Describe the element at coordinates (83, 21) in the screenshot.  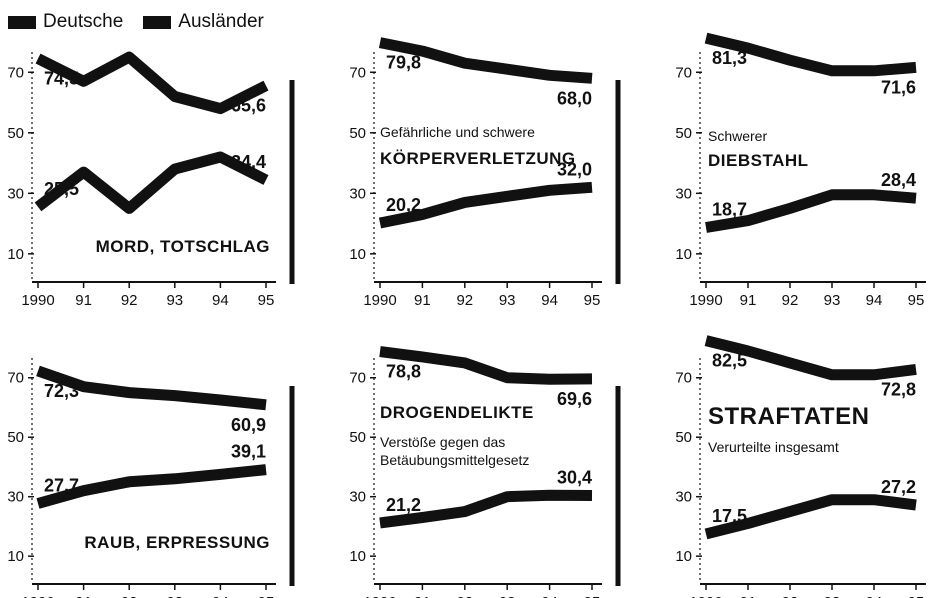
I see `legend-label-deutsche: Deutsche` at that location.